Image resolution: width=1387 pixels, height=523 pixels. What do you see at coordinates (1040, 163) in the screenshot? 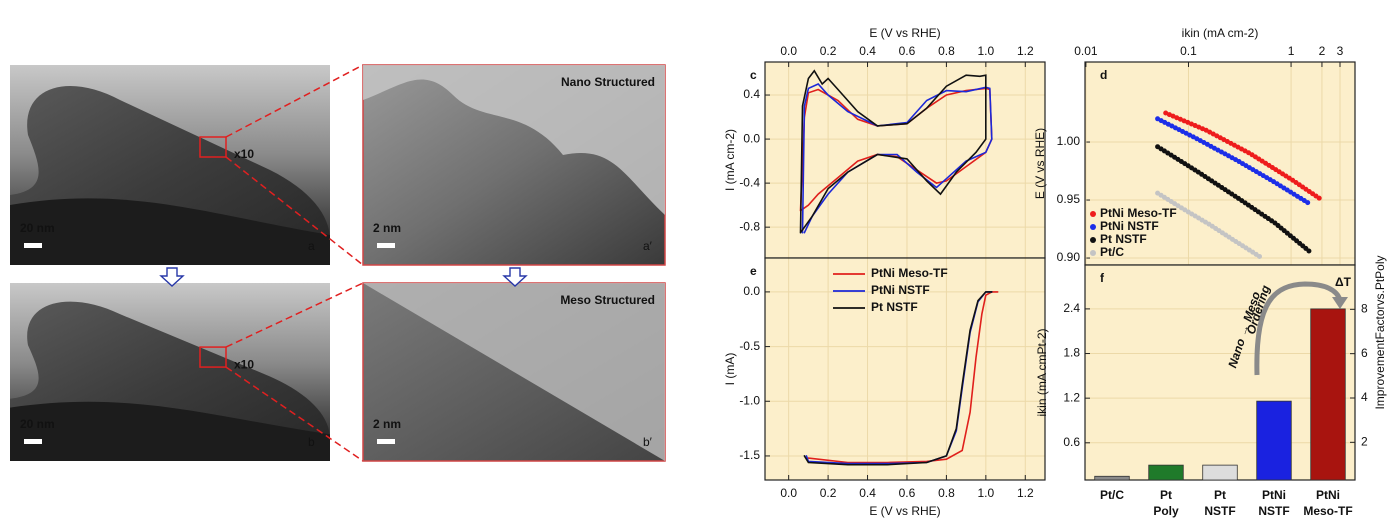
I see `y-axis-title: E (V vs RHE)` at bounding box center [1040, 163].